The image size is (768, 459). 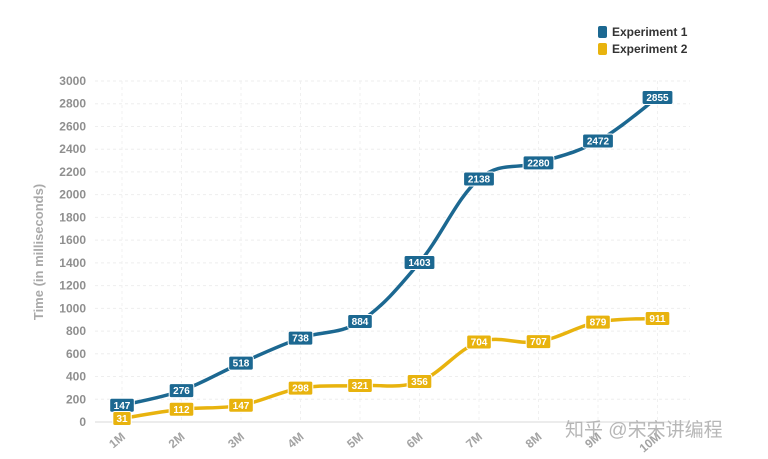 I want to click on x-tick-label: 4M, so click(x=296, y=440).